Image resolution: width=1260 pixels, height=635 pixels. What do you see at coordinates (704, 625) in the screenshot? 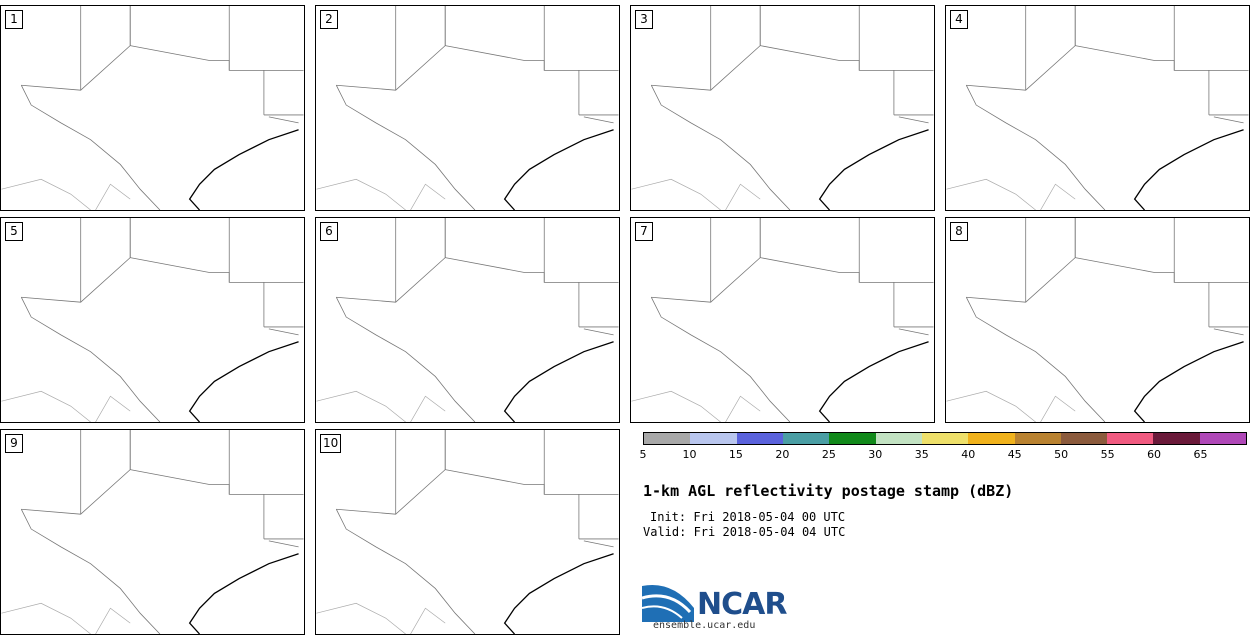
I see `site-url: ensemble.ucar.edu` at bounding box center [704, 625].